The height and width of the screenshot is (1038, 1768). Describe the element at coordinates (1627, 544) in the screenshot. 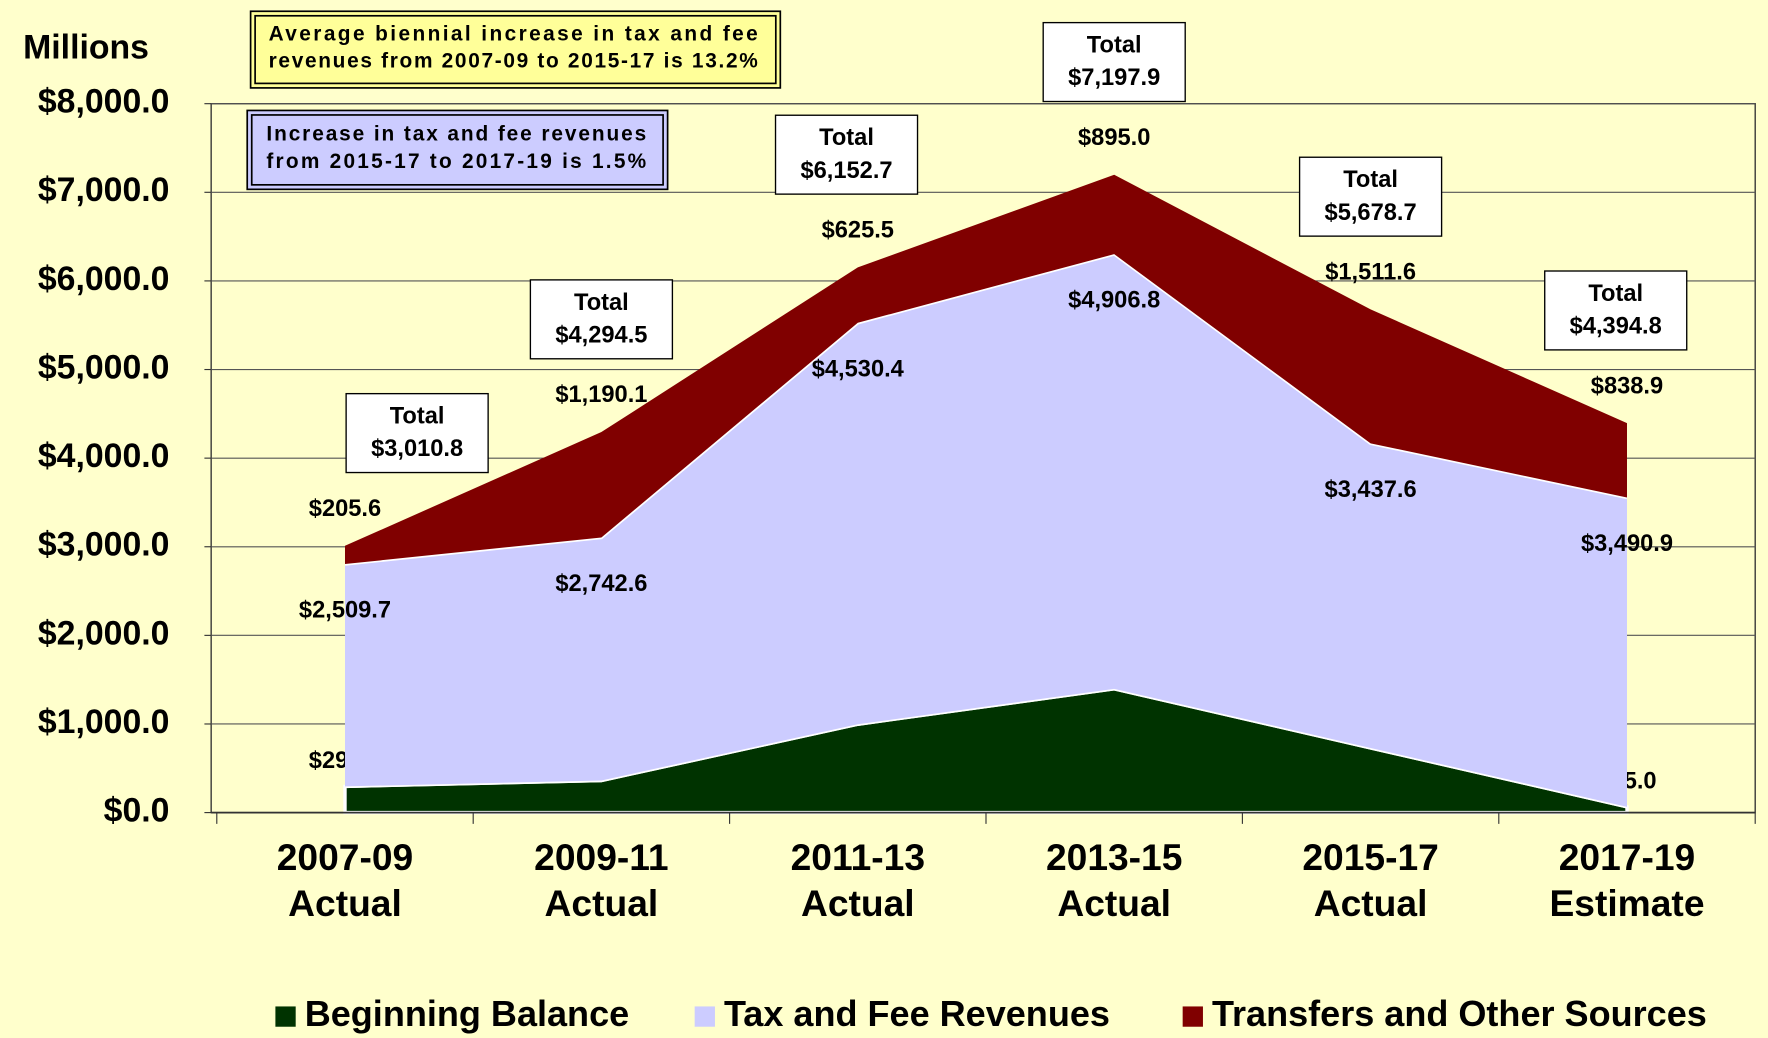

I see `value-label: $3,490.9` at that location.